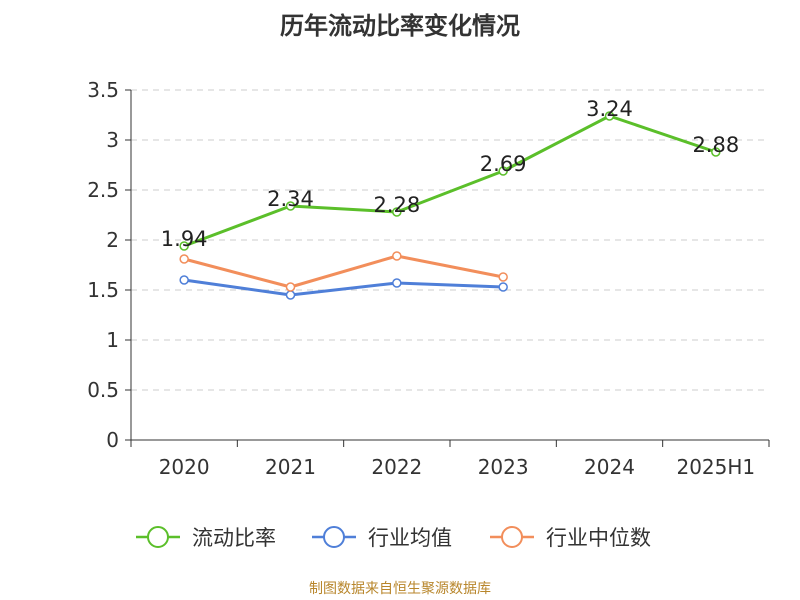 The width and height of the screenshot is (800, 600). I want to click on x-tick-label: 2020, so click(184, 467).